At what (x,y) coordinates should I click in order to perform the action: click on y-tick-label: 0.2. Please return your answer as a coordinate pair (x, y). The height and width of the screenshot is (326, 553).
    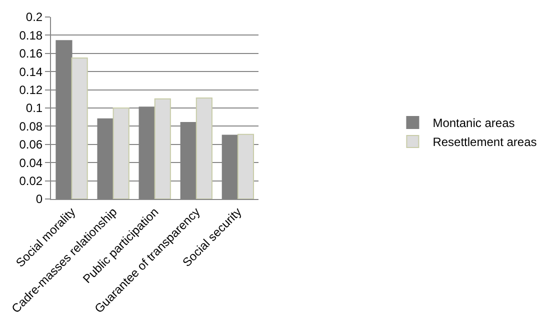
    Looking at the image, I should click on (34, 17).